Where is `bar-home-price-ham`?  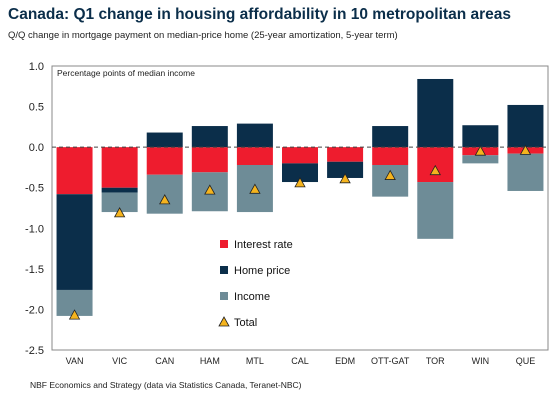
bar-home-price-ham is located at coordinates (209, 137).